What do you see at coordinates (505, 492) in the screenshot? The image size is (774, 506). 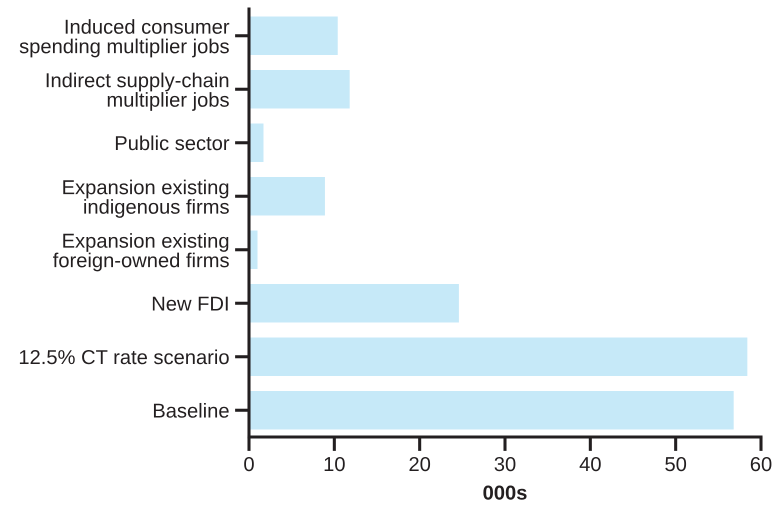 I see `x-axis-title: 000s` at bounding box center [505, 492].